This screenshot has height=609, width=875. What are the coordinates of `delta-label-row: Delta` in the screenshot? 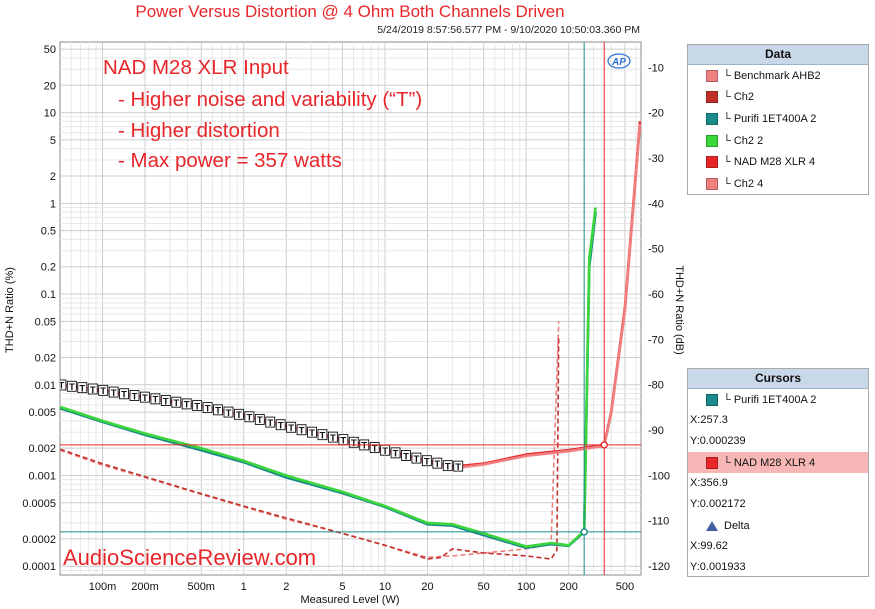 It's located at (778, 525).